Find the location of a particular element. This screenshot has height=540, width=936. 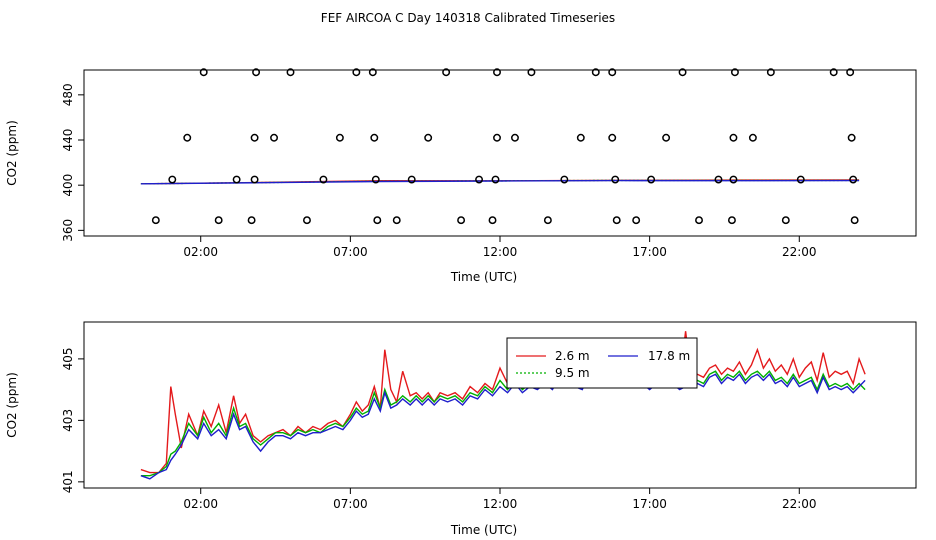

calibration-x-axis: 02:00 07:00 12:00 17:00 22:00 is located at coordinates (500, 247).